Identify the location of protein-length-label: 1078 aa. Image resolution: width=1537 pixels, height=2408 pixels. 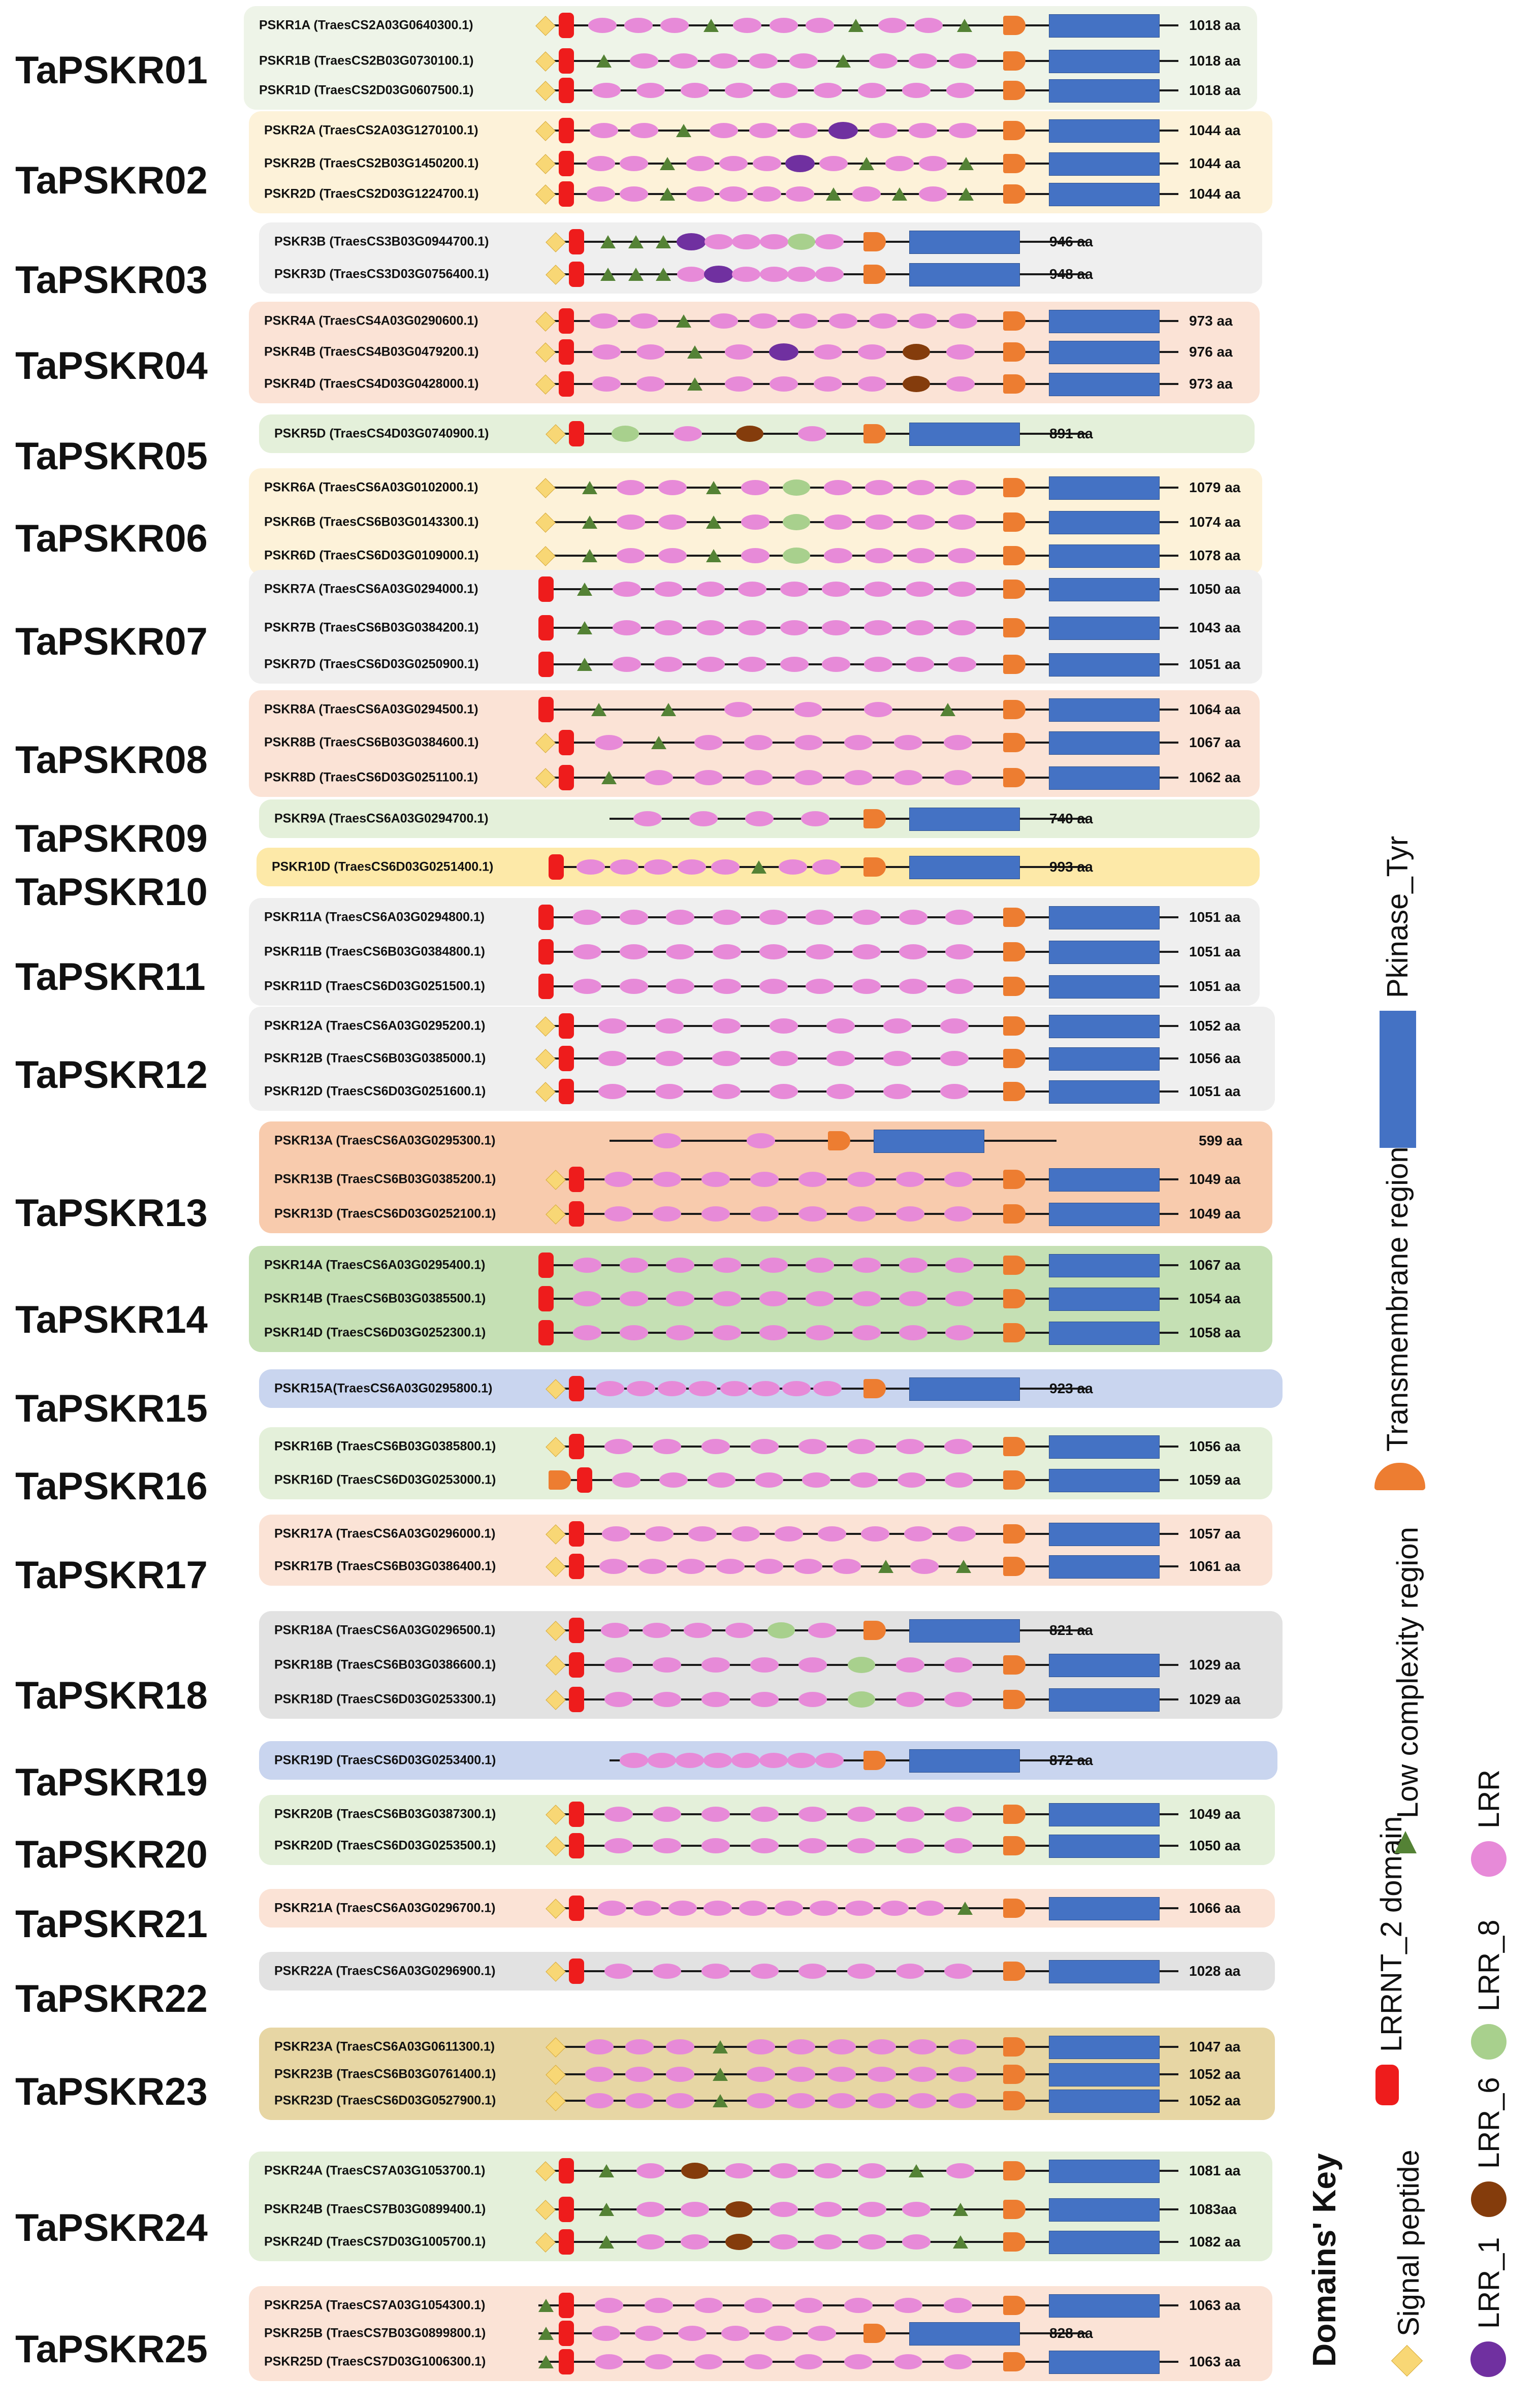
(1215, 555).